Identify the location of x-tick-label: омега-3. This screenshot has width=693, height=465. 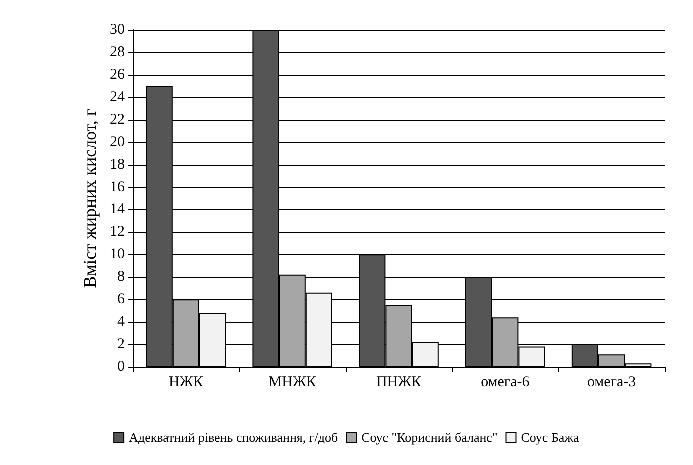
(611, 382).